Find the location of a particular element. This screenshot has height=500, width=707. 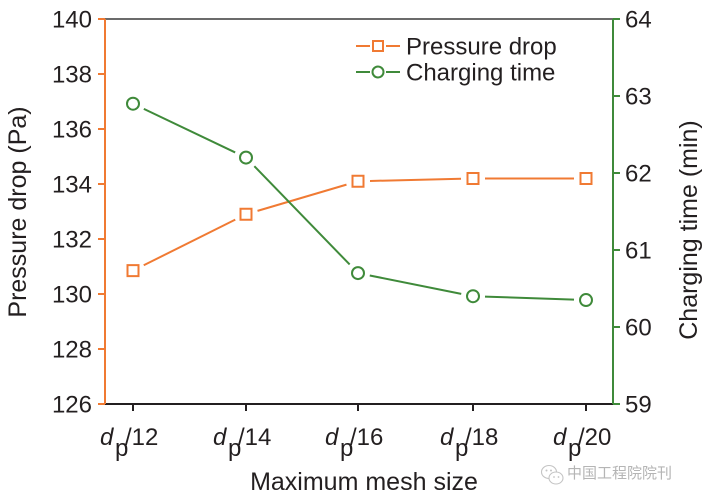

left-tick-label: 140 is located at coordinates (72, 20).